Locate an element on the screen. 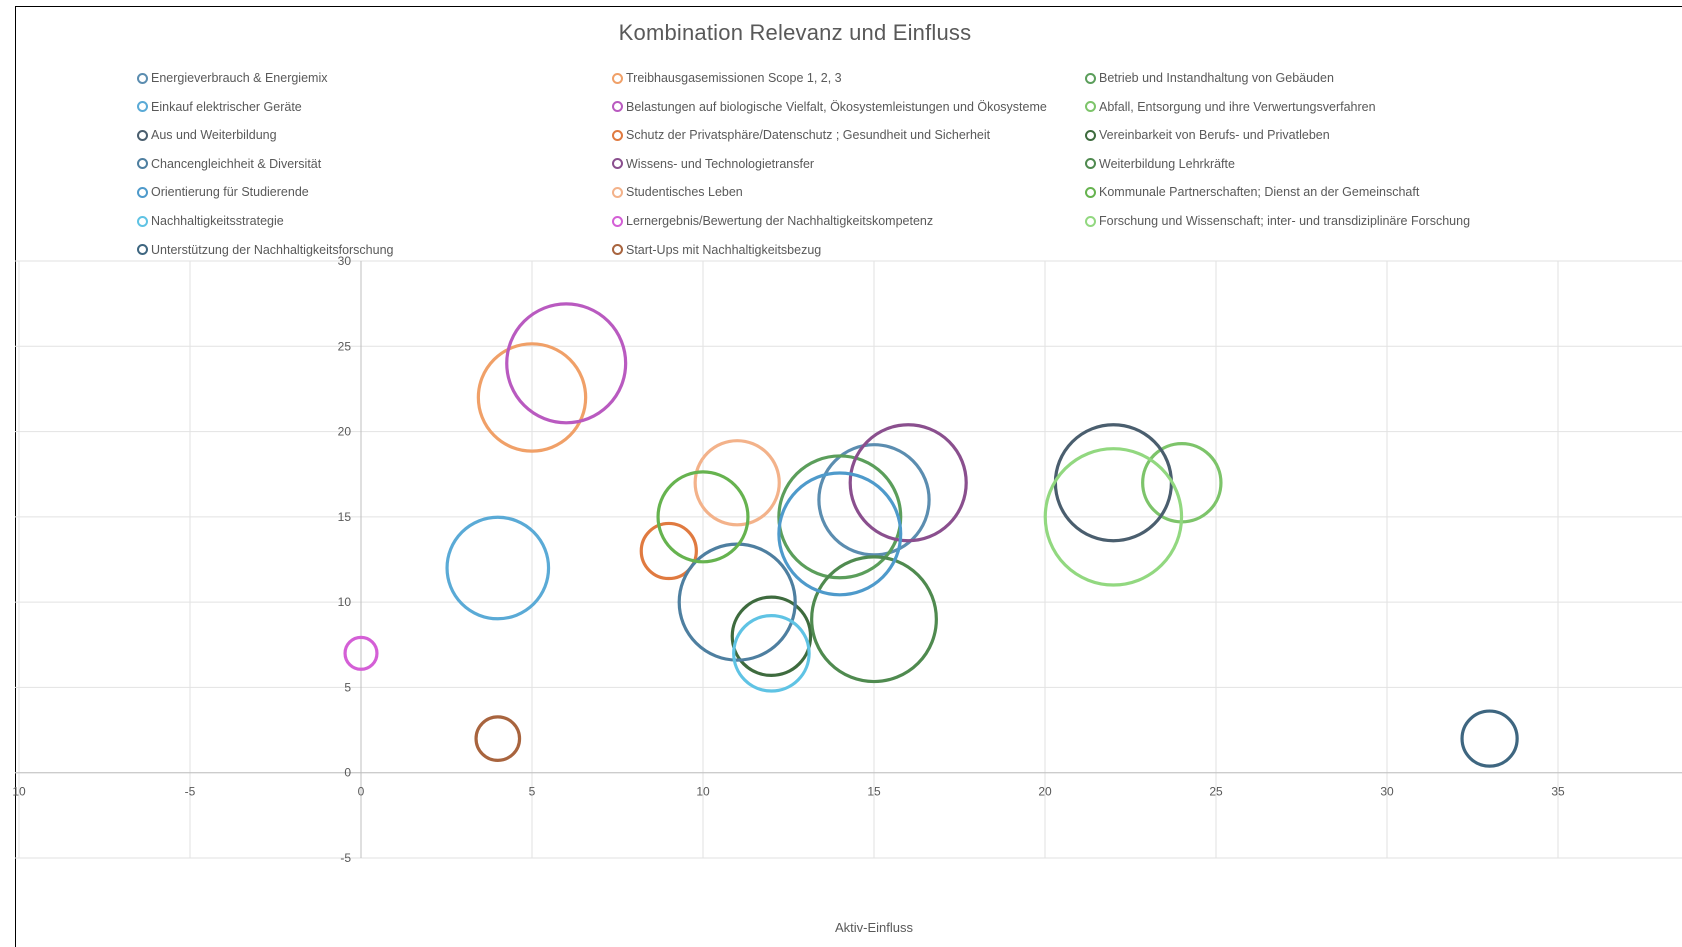  legend-entry: Orientierung für Studierende is located at coordinates (223, 192).